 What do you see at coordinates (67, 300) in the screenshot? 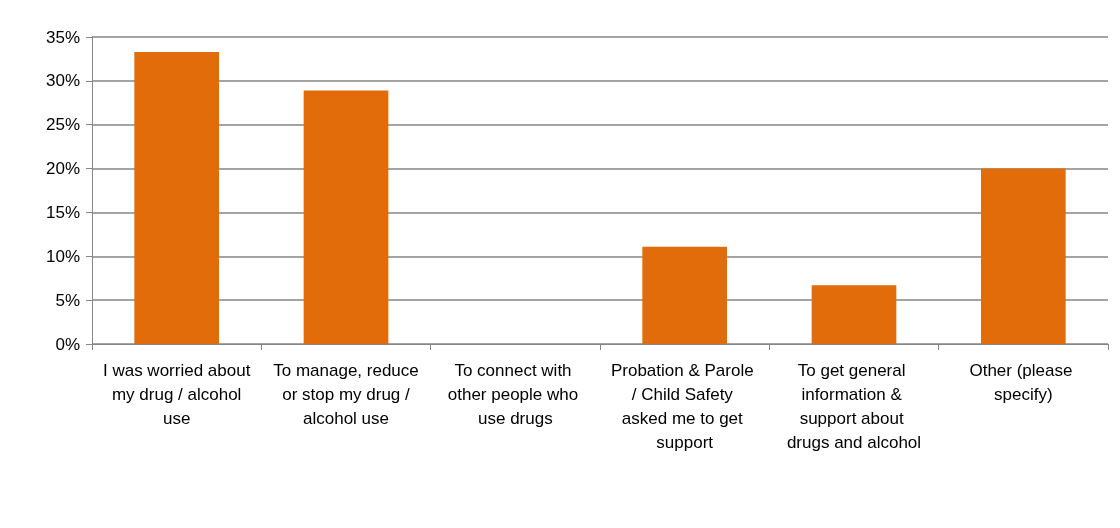
I see `y-tick-label: 5%` at bounding box center [67, 300].